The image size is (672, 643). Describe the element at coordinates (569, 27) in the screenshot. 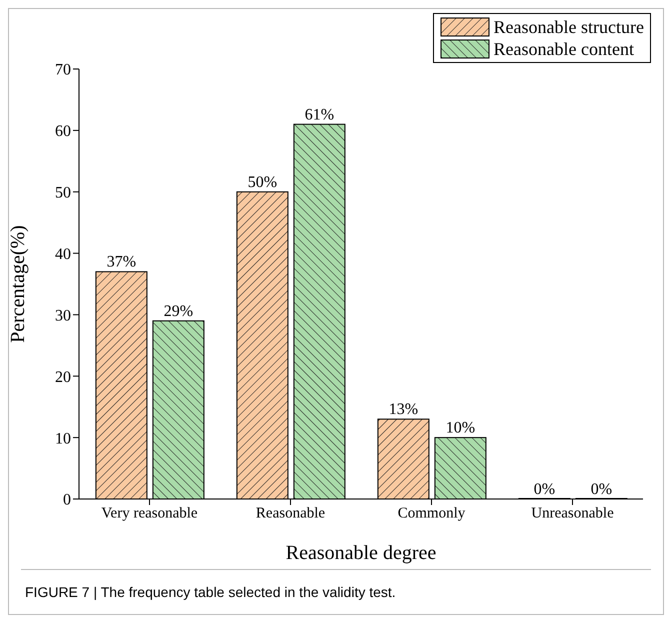

I see `legend-label: Reasonable structure` at that location.